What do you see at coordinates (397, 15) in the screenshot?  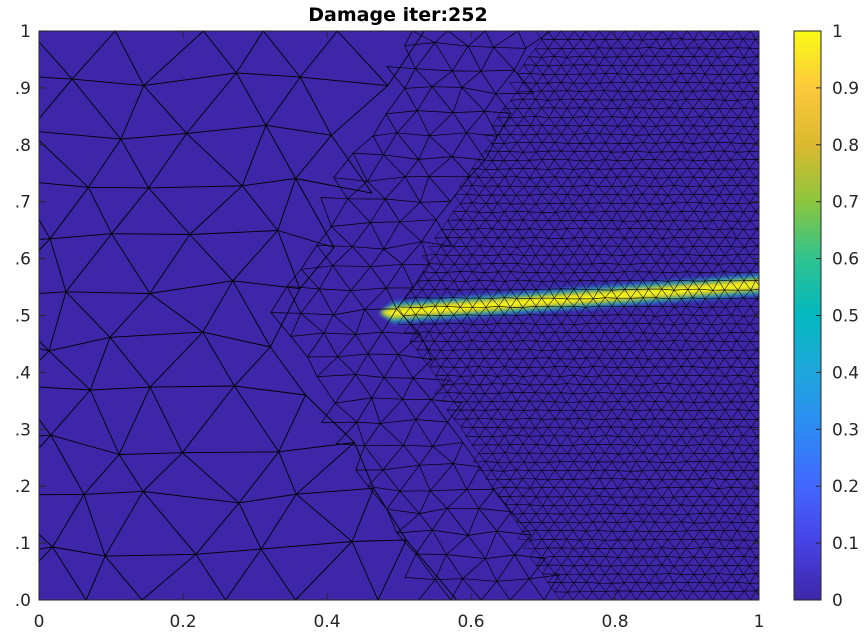 I see `chart-title: Damage iter:252` at bounding box center [397, 15].